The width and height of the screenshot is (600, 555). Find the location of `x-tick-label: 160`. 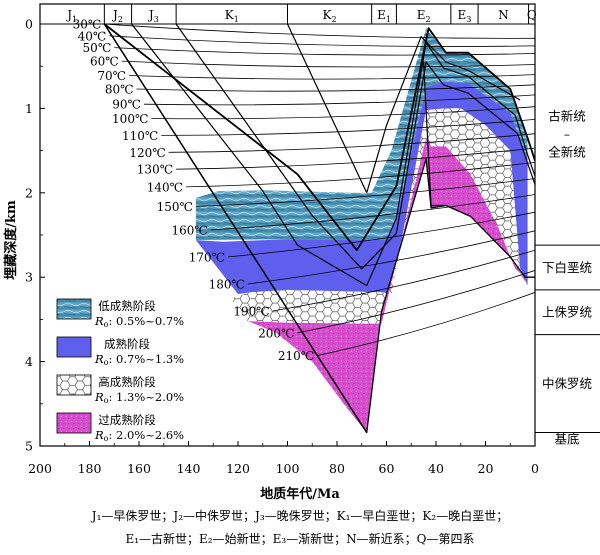

x-tick-label: 160 is located at coordinates (139, 468).